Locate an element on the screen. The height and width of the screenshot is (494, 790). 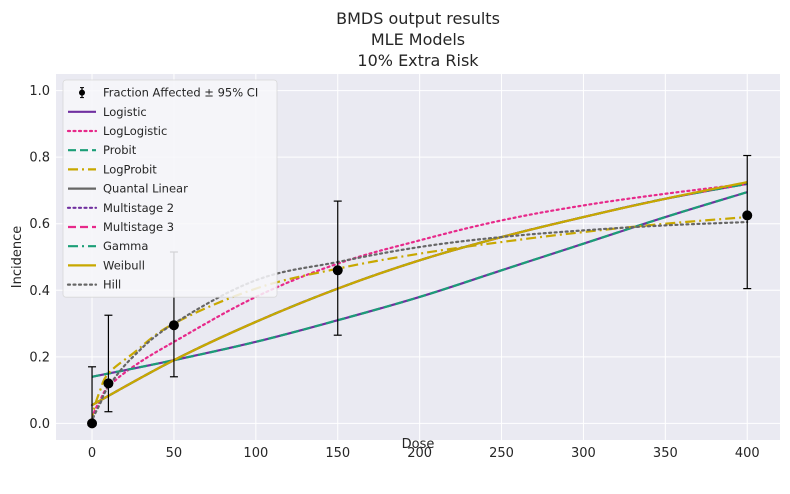
x-tick-label: 300 is located at coordinates (583, 453).